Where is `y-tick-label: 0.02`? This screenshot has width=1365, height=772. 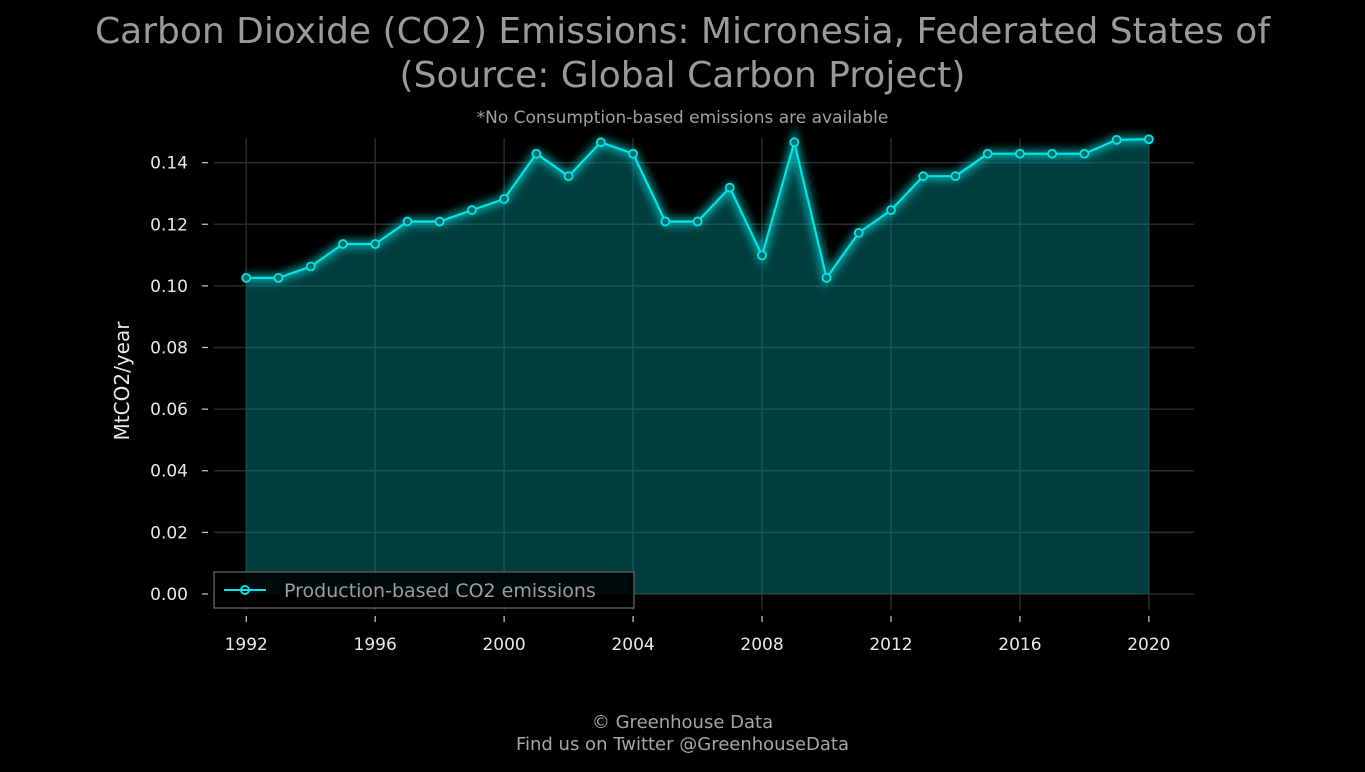 y-tick-label: 0.02 is located at coordinates (169, 533).